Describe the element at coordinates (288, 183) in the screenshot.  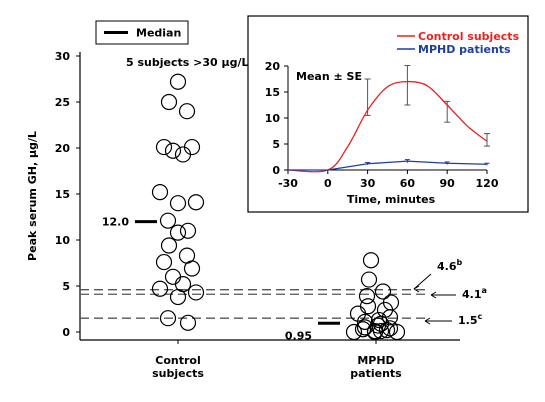
I see `inset-x-tick-label: -30` at that location.